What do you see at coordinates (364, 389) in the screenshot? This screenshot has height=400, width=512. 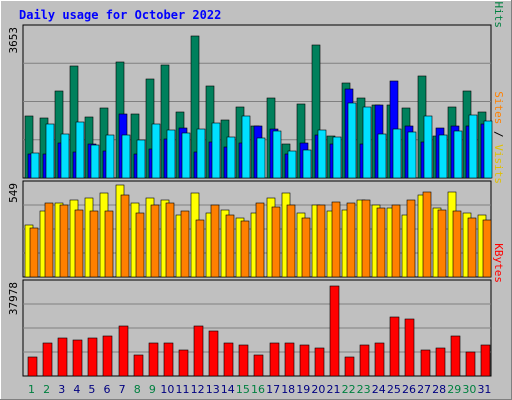 I see `x-tick-label: 23` at bounding box center [364, 389].